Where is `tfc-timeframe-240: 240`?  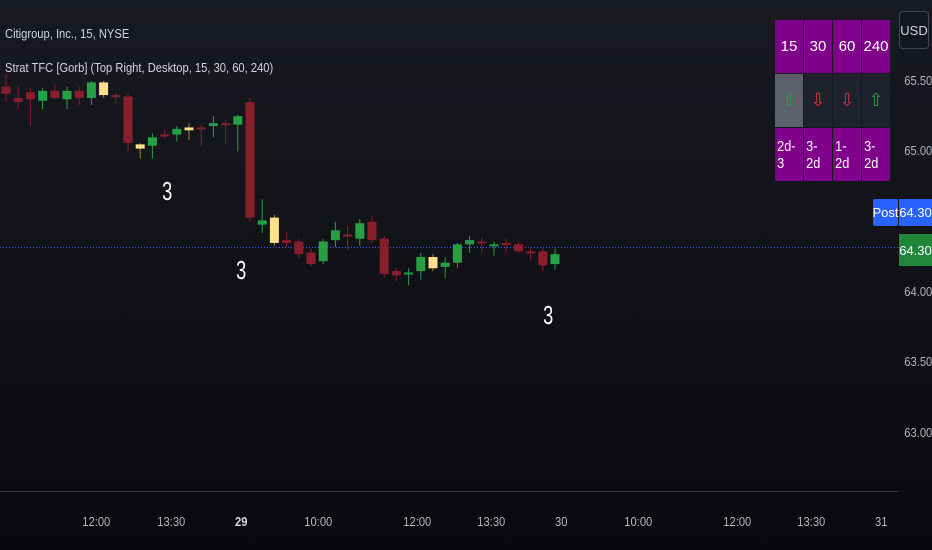
tfc-timeframe-240: 240 is located at coordinates (876, 46).